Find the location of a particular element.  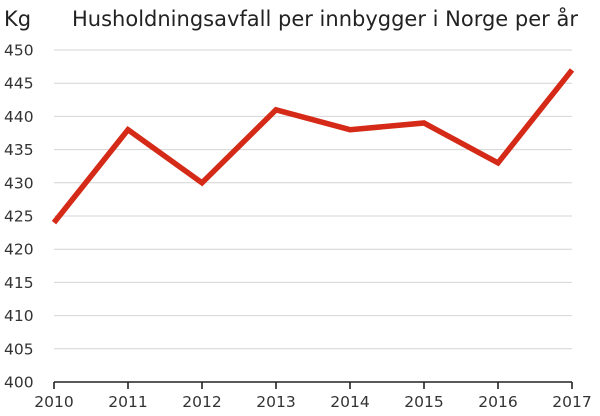

x-tick-label: 2015 is located at coordinates (423, 402).